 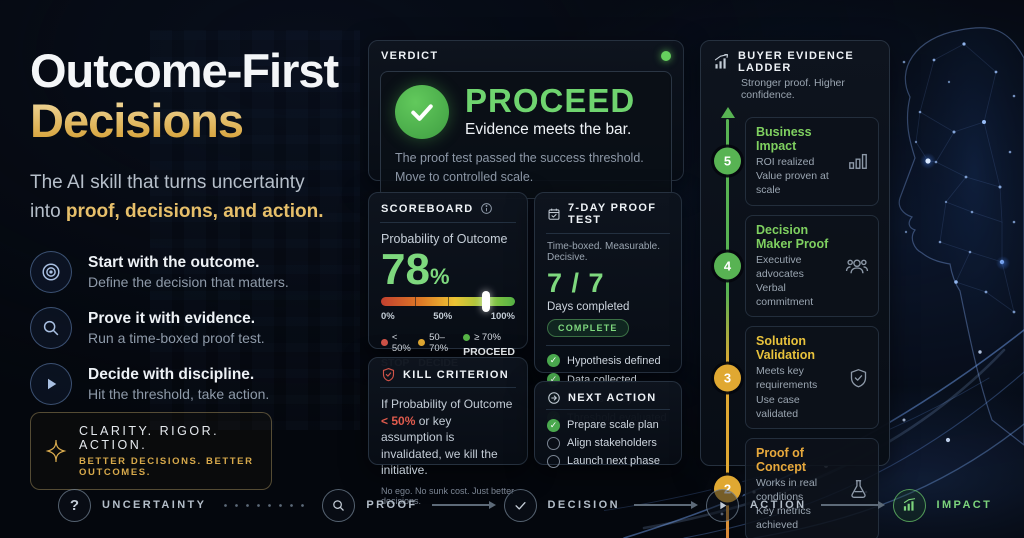 I want to click on bullet-title: Start with the outcome., so click(x=174, y=262).